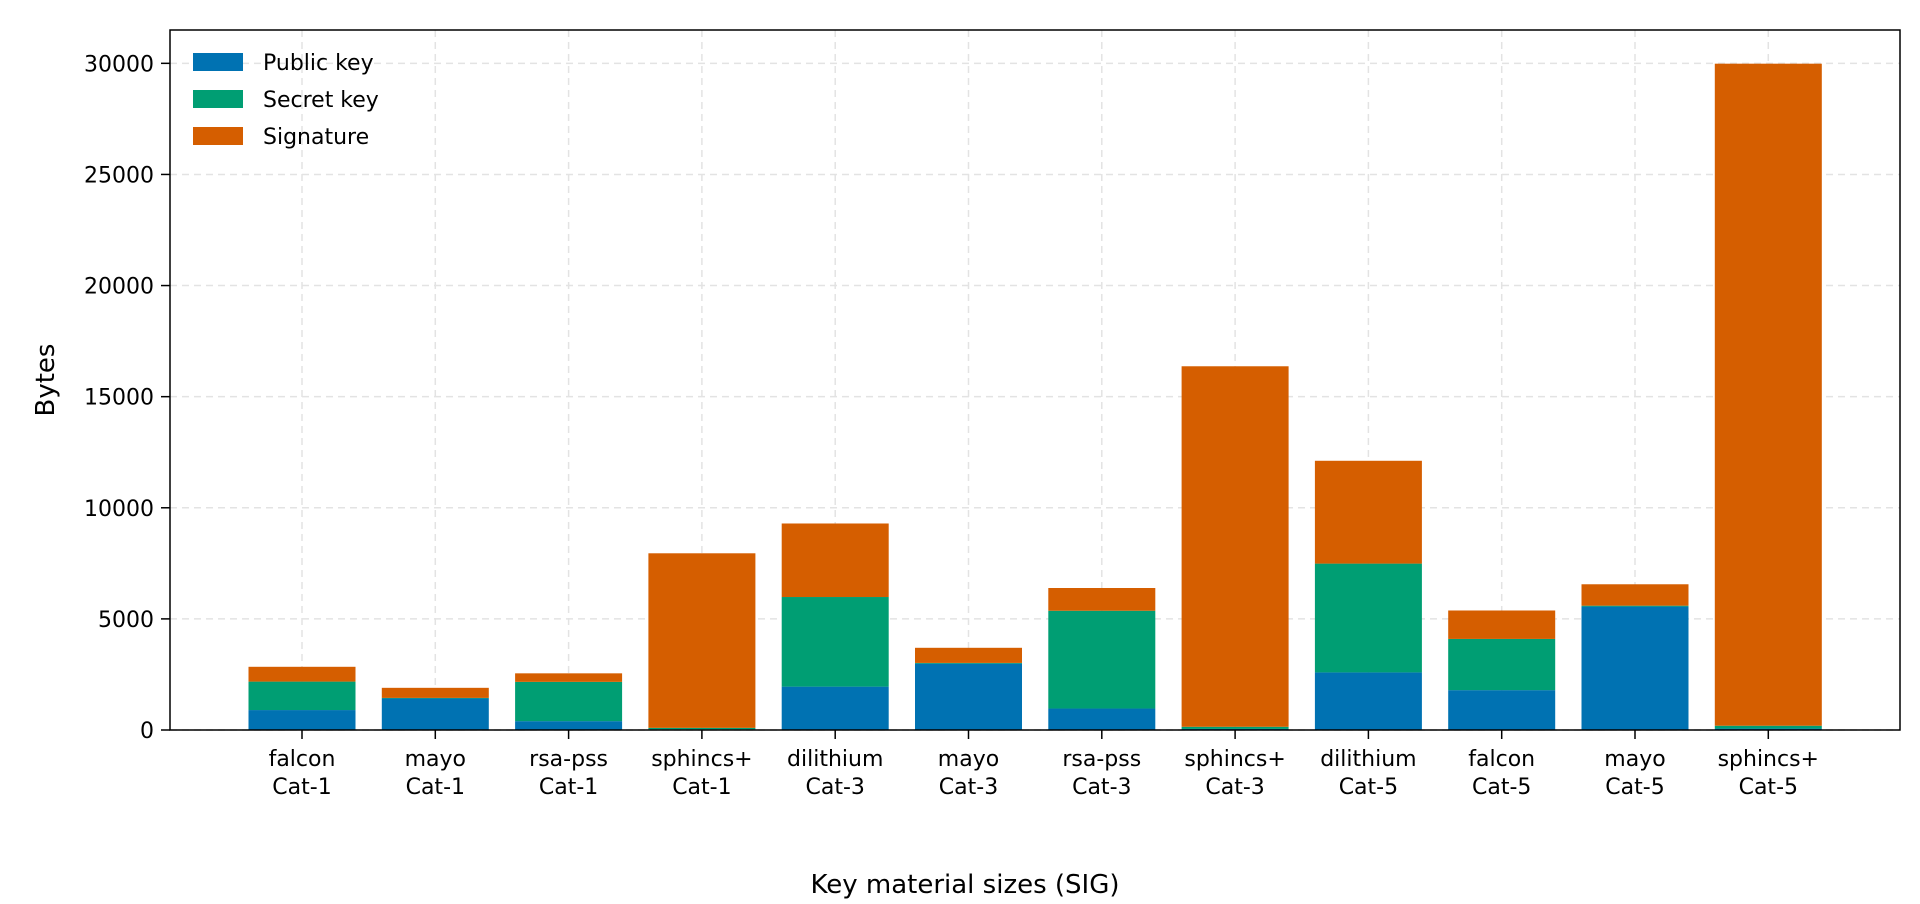 Image resolution: width=1920 pixels, height=904 pixels. What do you see at coordinates (147, 731) in the screenshot?
I see `y-tick-label: 0` at bounding box center [147, 731].